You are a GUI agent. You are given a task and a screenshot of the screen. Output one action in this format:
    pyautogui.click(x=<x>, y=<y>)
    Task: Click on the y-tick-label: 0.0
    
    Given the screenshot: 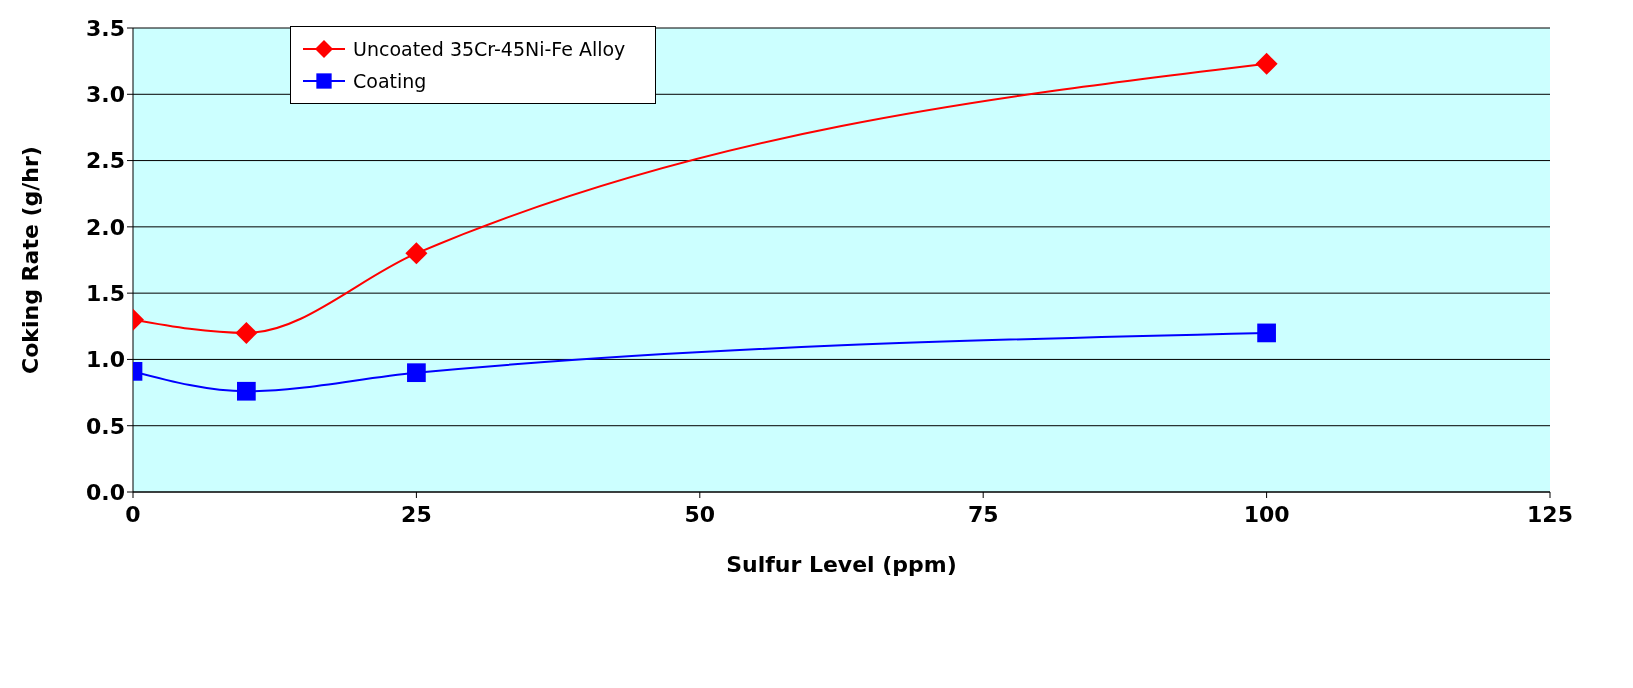 What is the action you would take?
    pyautogui.click(x=105, y=492)
    